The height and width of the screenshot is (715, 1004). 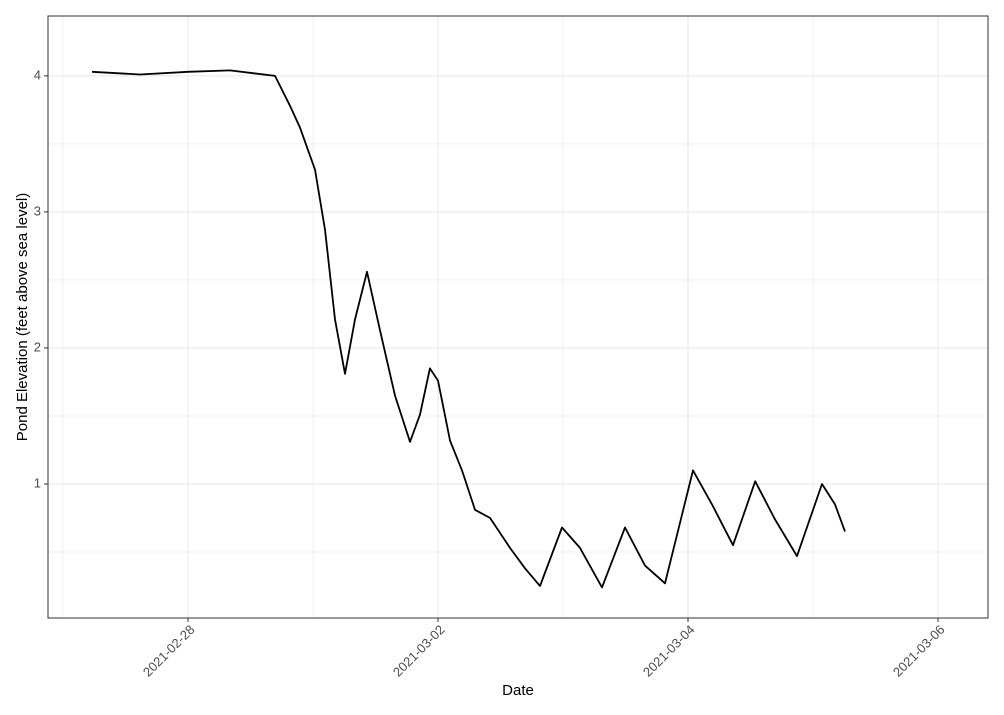 What do you see at coordinates (919, 651) in the screenshot?
I see `x-tick-label: 2021-03-06` at bounding box center [919, 651].